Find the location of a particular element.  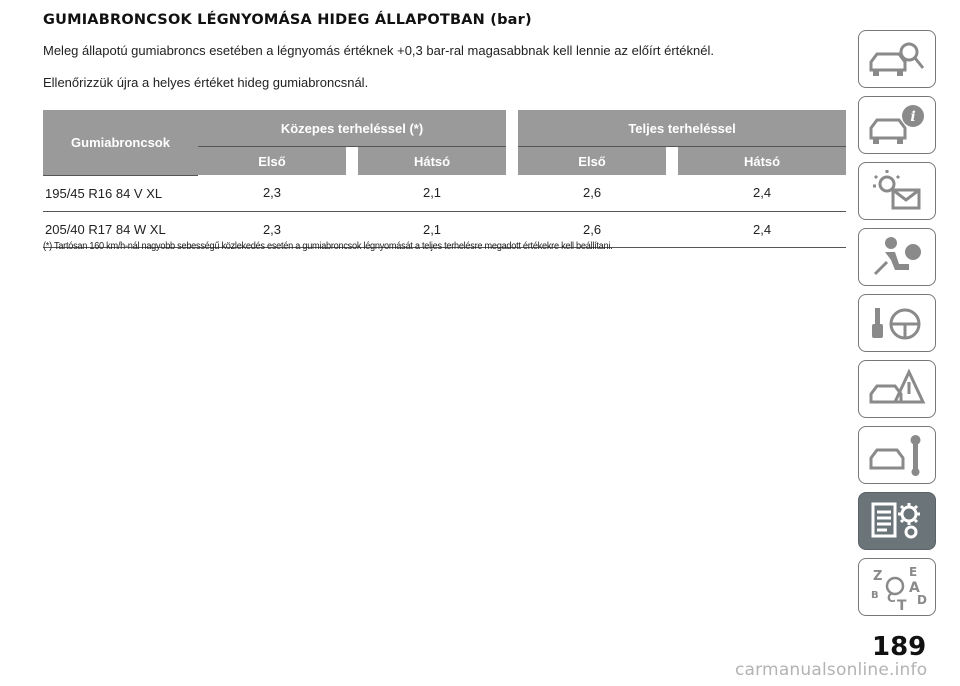

tab-safety is located at coordinates (897, 257).